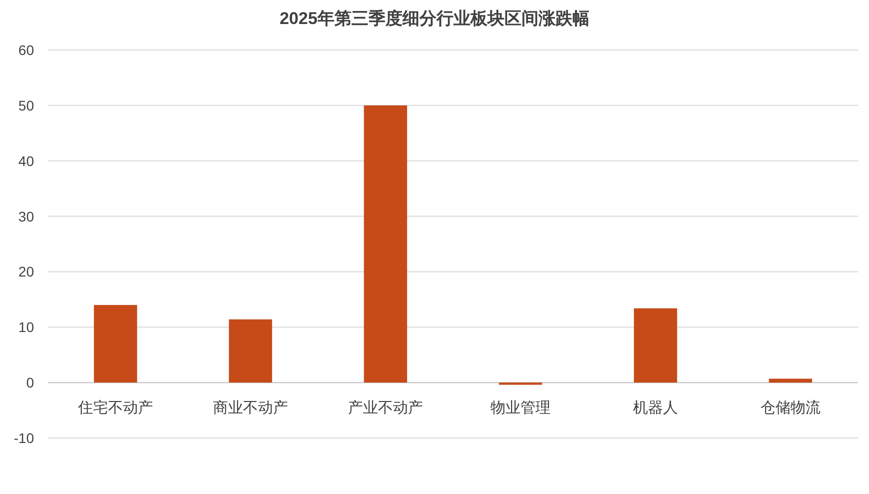 This screenshot has width=869, height=494. Describe the element at coordinates (385, 408) in the screenshot. I see `x-tick-label: 产业不动产` at that location.